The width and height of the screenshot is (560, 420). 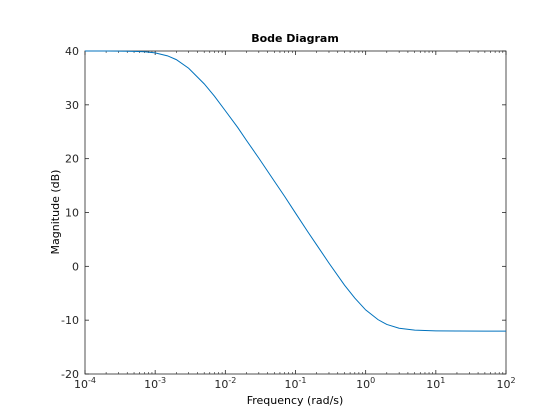 I want to click on y-tick-labels: -20 -10 0 10 20 30 40, so click(x=70, y=213).